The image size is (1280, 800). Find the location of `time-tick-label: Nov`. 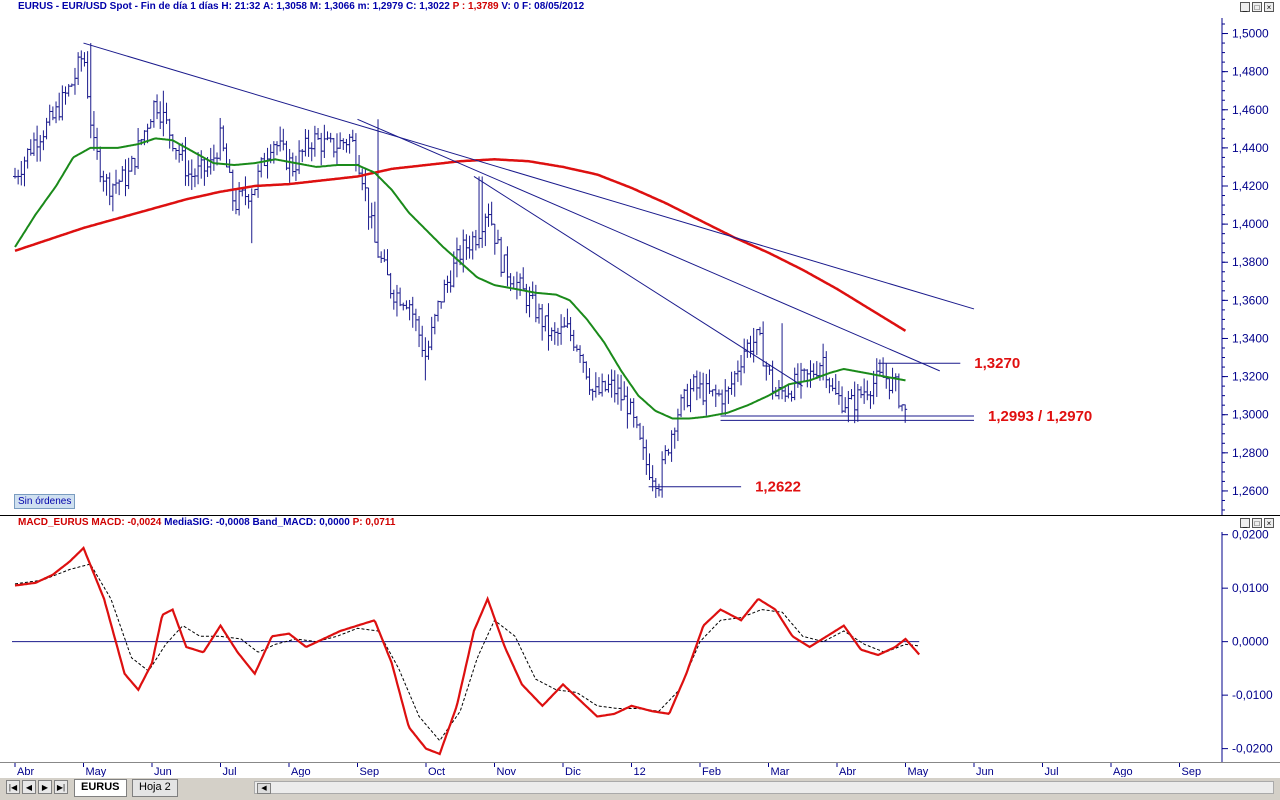

time-tick-label: Nov is located at coordinates (507, 771).